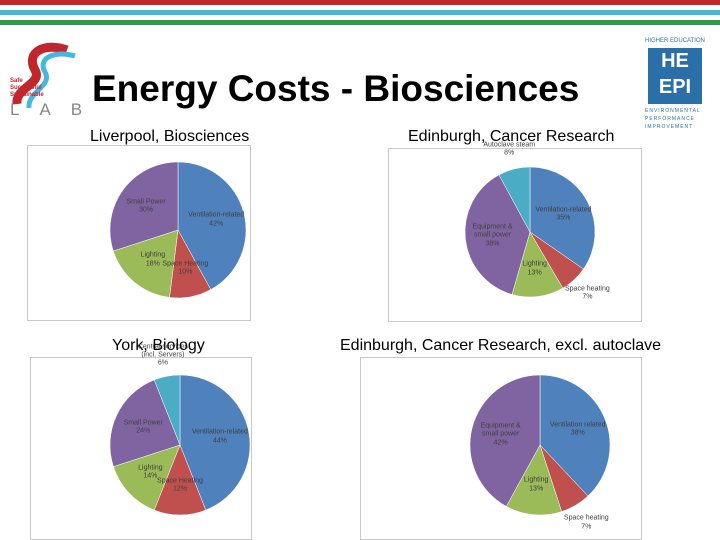 The image size is (720, 540). What do you see at coordinates (185, 272) in the screenshot?
I see `slice-value: 10%` at bounding box center [185, 272].